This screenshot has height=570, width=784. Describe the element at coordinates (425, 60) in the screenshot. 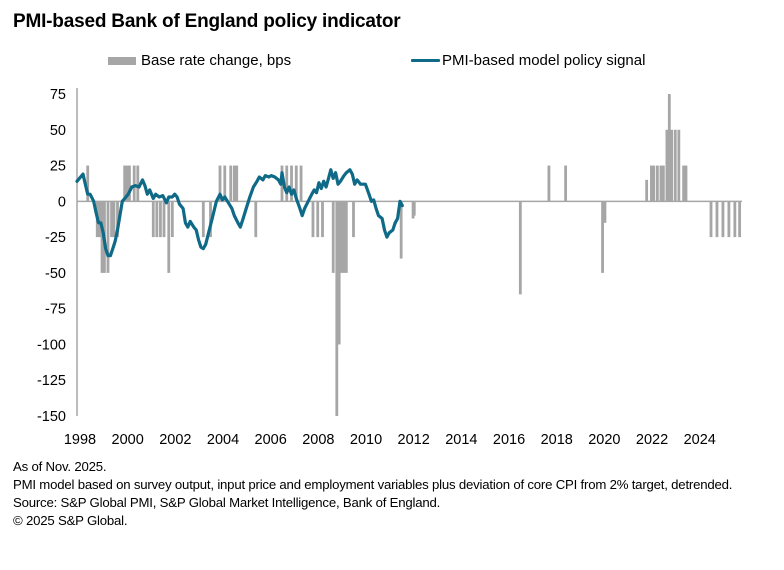

I see `legend-swatch-line` at that location.